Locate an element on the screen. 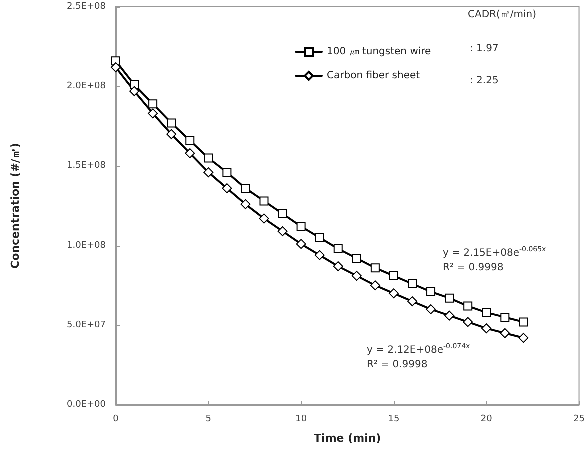 This screenshot has height=456, width=588. legend-label: 100 ㎛ tungsten wire is located at coordinates (379, 52).